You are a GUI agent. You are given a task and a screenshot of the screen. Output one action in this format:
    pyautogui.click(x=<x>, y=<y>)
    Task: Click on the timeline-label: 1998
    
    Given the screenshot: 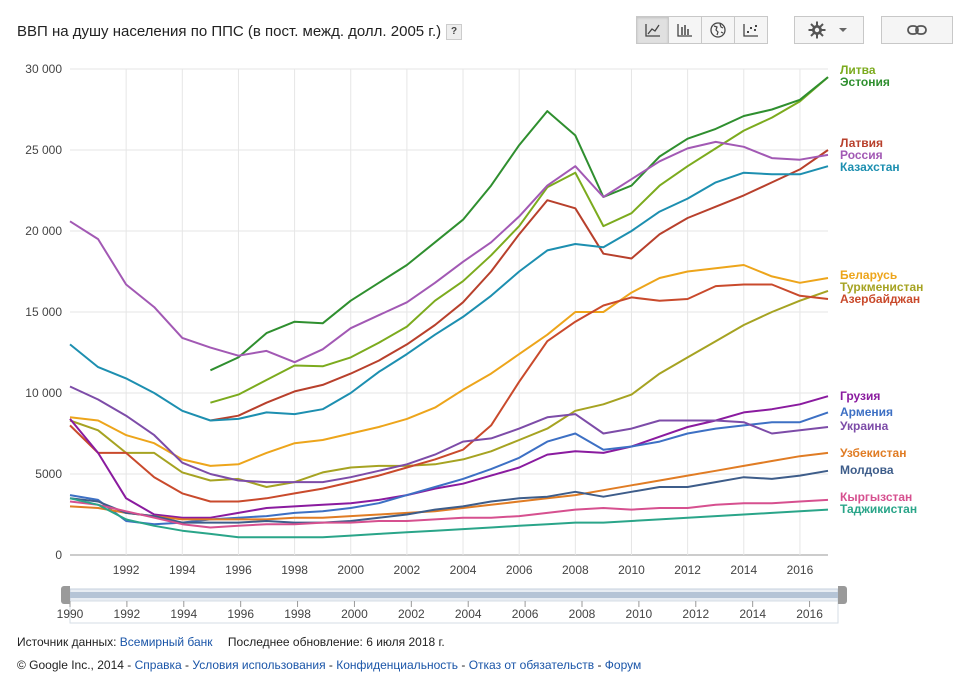 What is the action you would take?
    pyautogui.click(x=297, y=614)
    